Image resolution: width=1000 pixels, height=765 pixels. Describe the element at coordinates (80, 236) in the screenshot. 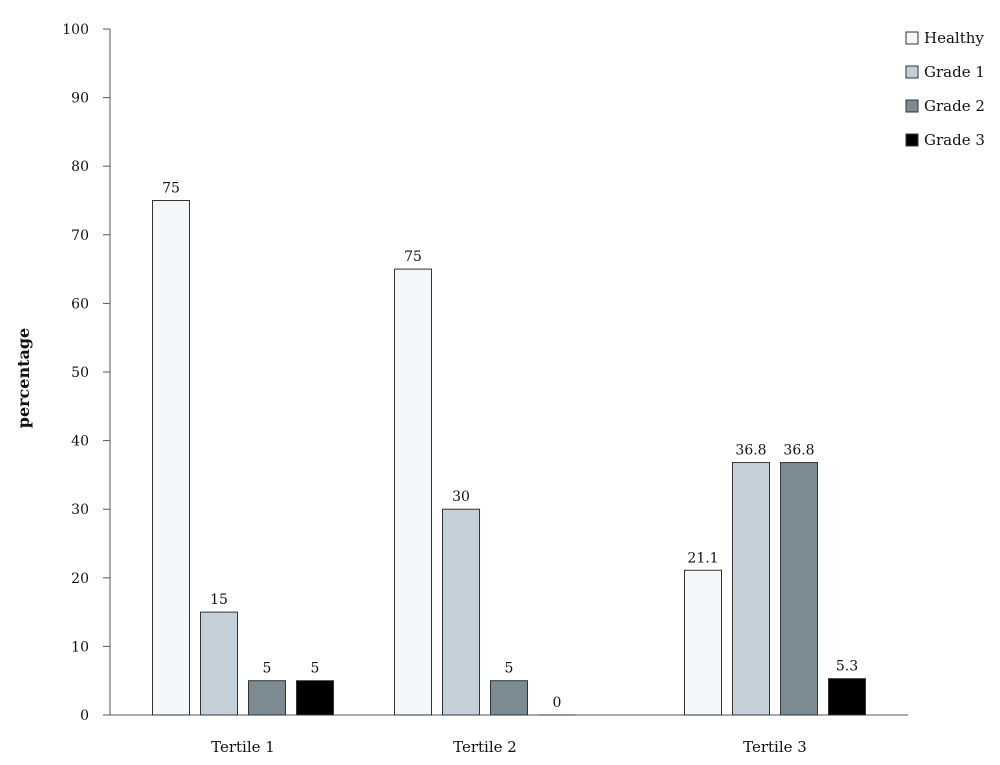

I see `y-tick-label: 70` at that location.